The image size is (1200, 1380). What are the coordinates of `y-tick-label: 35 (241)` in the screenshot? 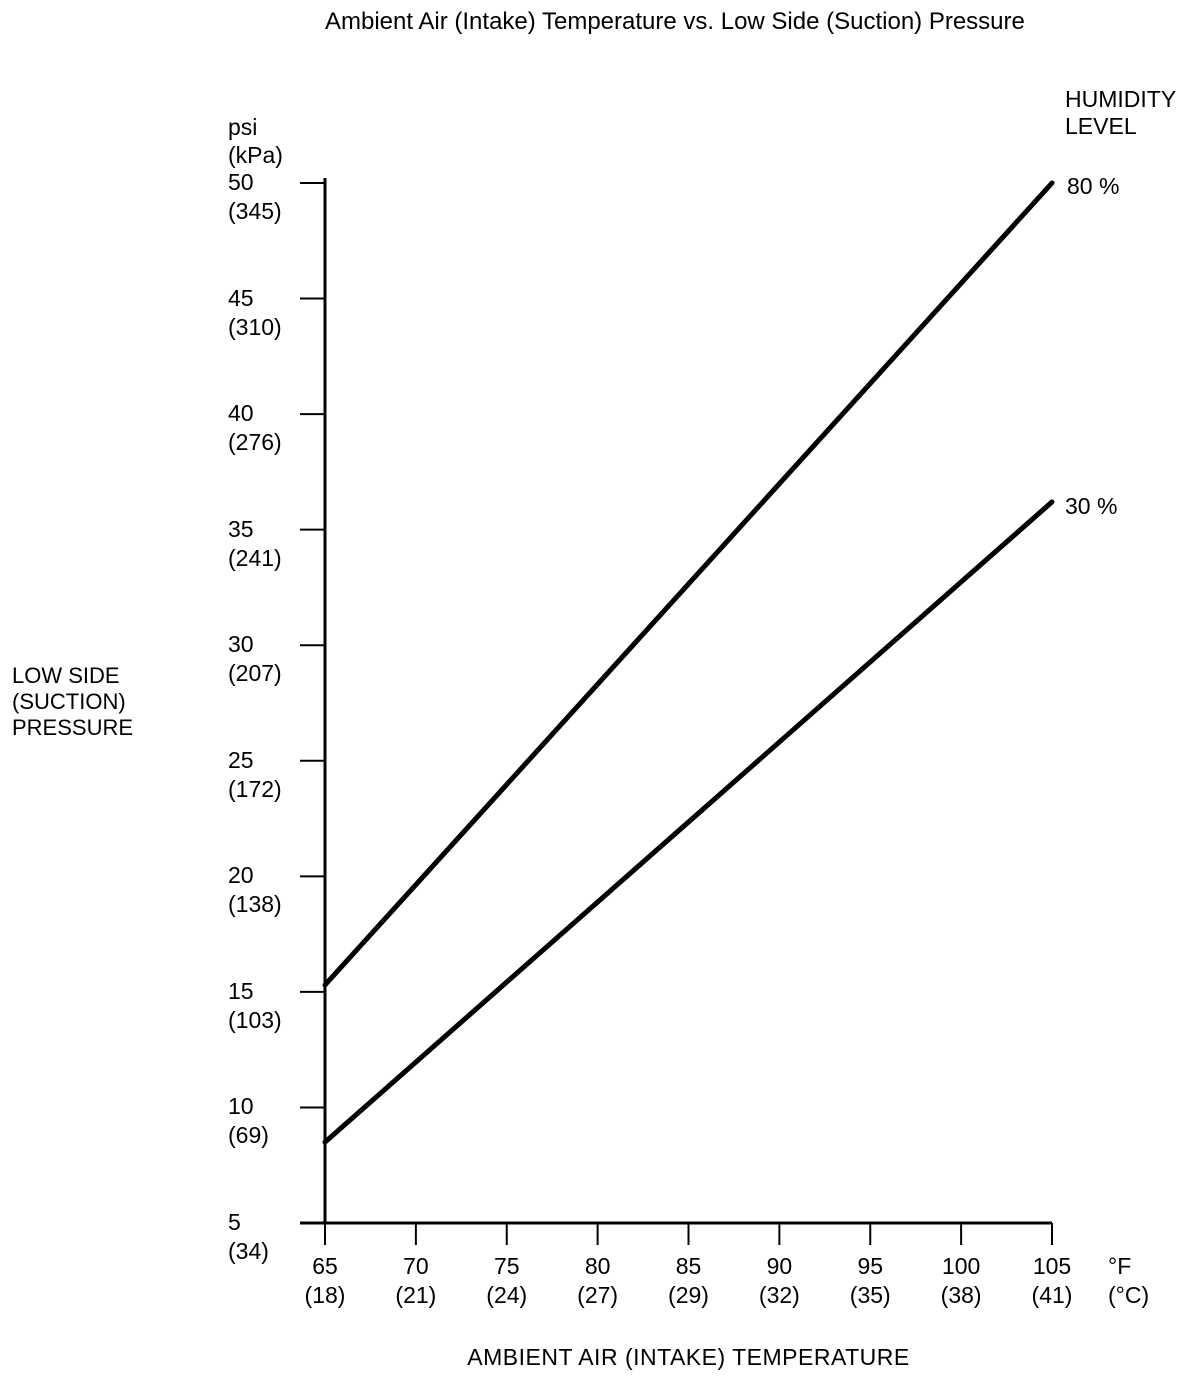 It's located at (255, 543).